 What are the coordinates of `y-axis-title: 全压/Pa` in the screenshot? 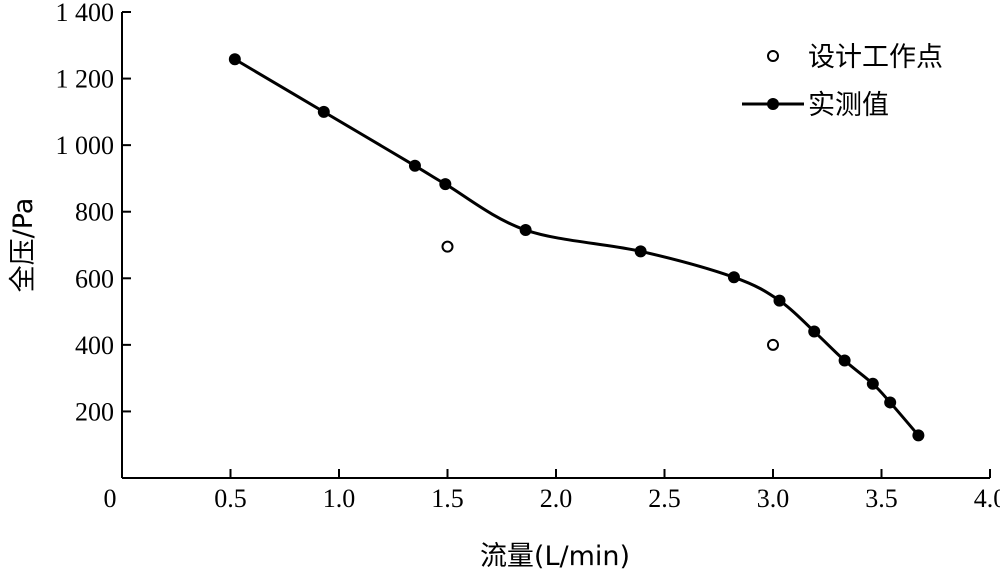 It's located at (23, 245).